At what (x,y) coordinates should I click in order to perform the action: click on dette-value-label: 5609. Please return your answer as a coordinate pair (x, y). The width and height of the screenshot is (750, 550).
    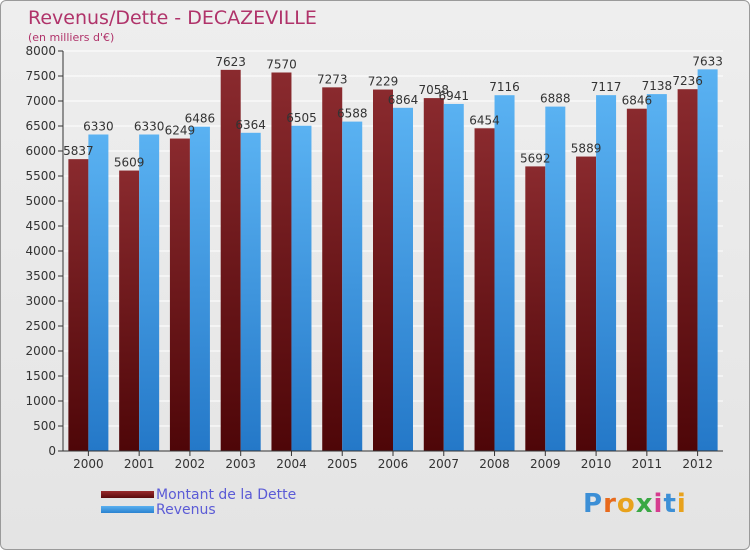
    Looking at the image, I should click on (129, 163).